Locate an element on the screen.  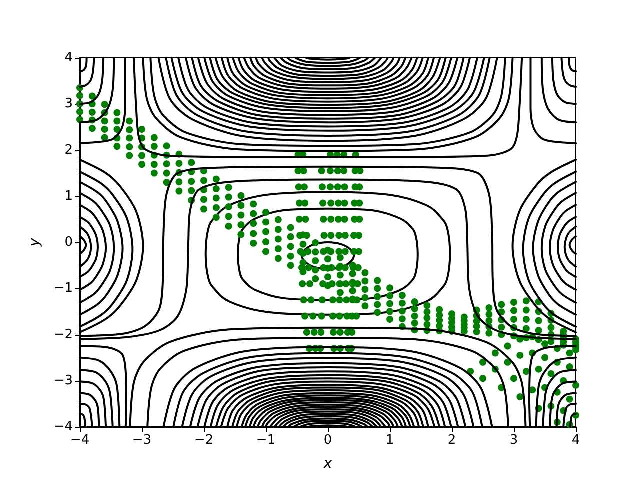
y-axis-title: y is located at coordinates (35, 243).